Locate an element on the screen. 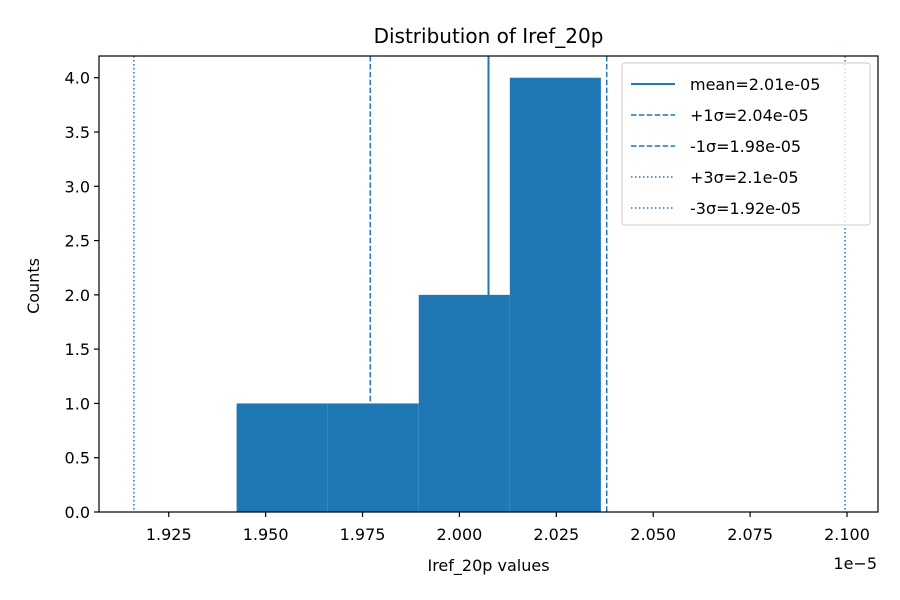 Image resolution: width=900 pixels, height=600 pixels. chart-title: Distribution of Iref_20p is located at coordinates (489, 36).